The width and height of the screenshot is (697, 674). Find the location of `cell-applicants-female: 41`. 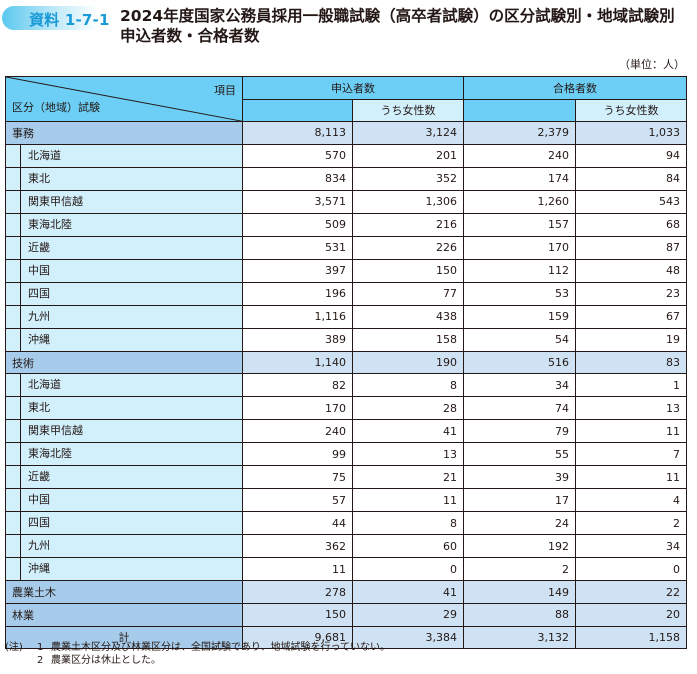

cell-applicants-female: 41 is located at coordinates (408, 592).